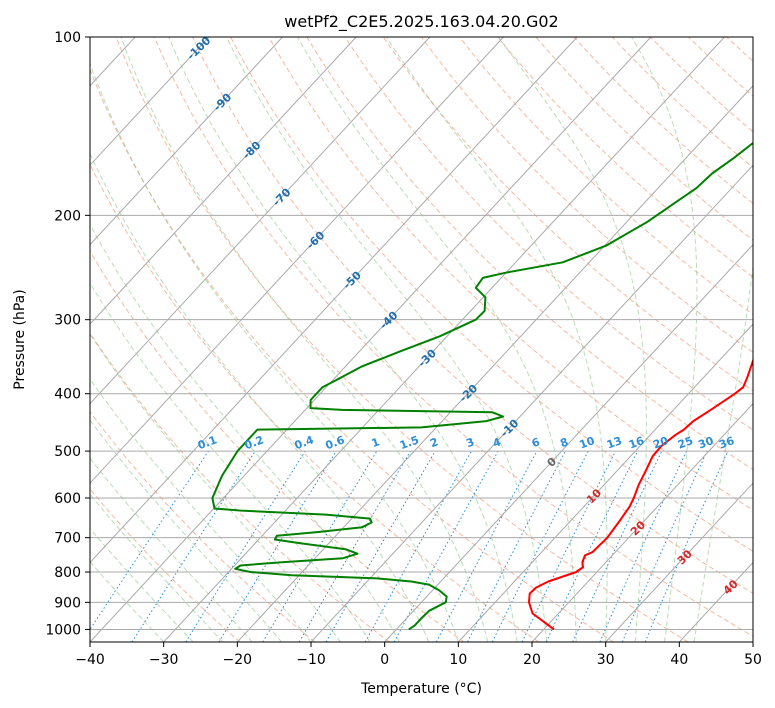  Describe the element at coordinates (67, 573) in the screenshot. I see `y-tick-label: 800` at that location.